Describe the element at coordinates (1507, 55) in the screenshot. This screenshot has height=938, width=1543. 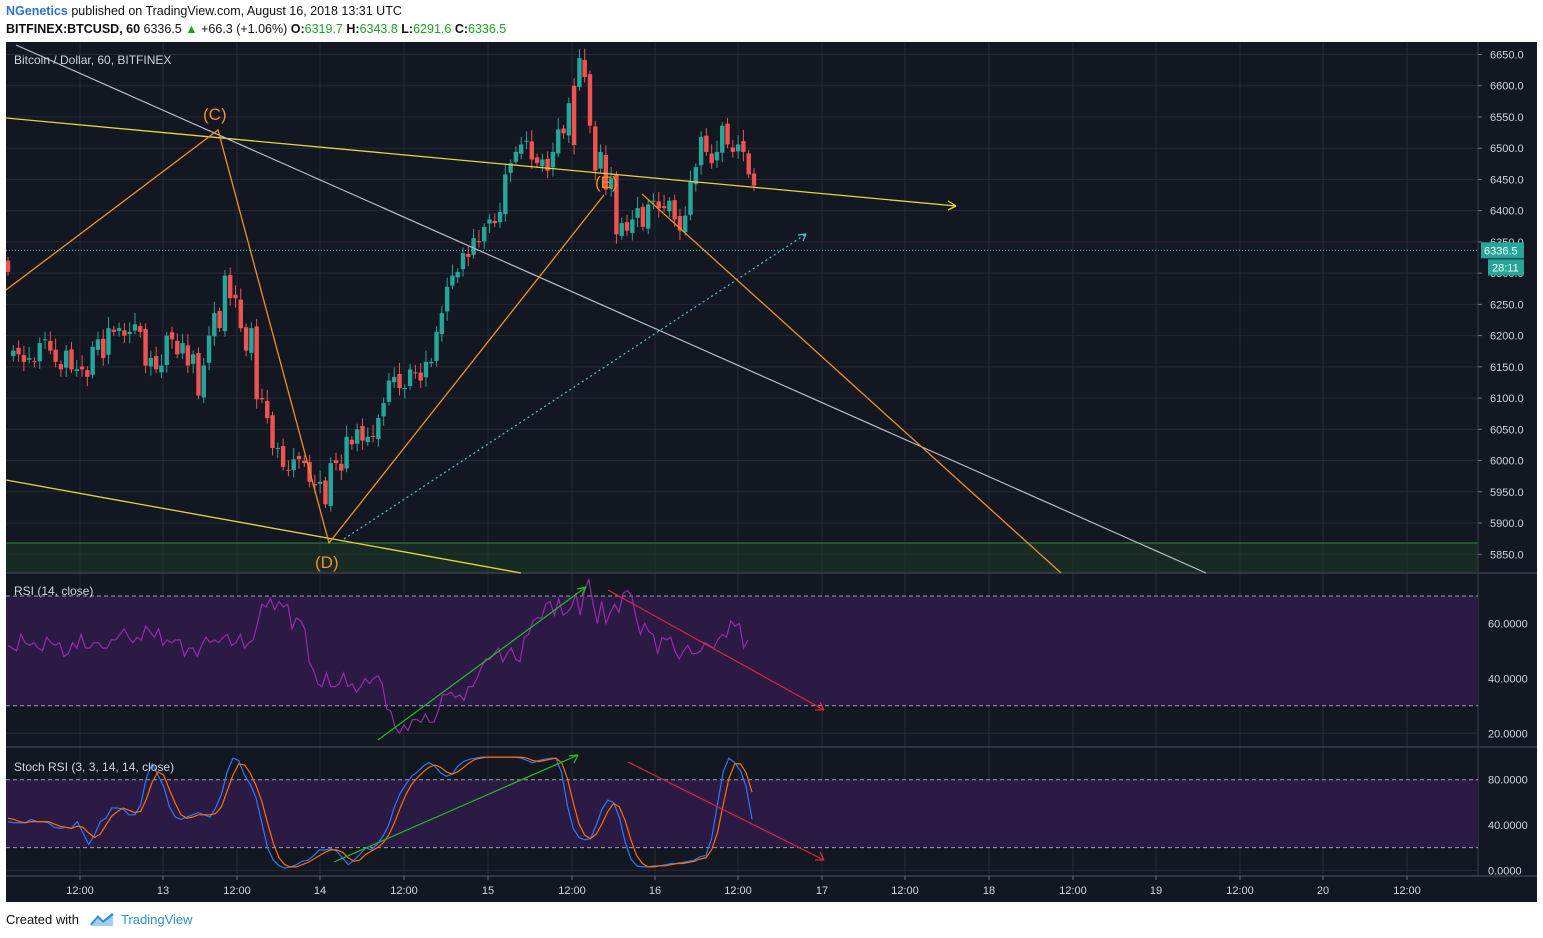
I see `price-tick-label: 6650.0` at that location.